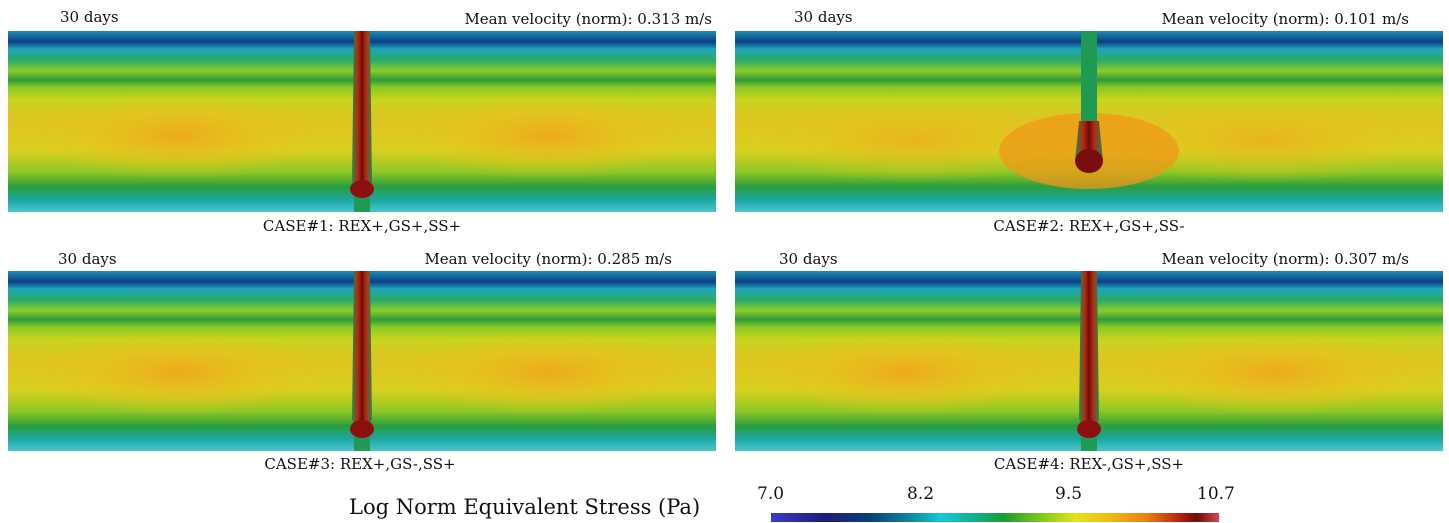 The image size is (1449, 523). I want to click on colorbar-tick: 9.5, so click(1069, 494).